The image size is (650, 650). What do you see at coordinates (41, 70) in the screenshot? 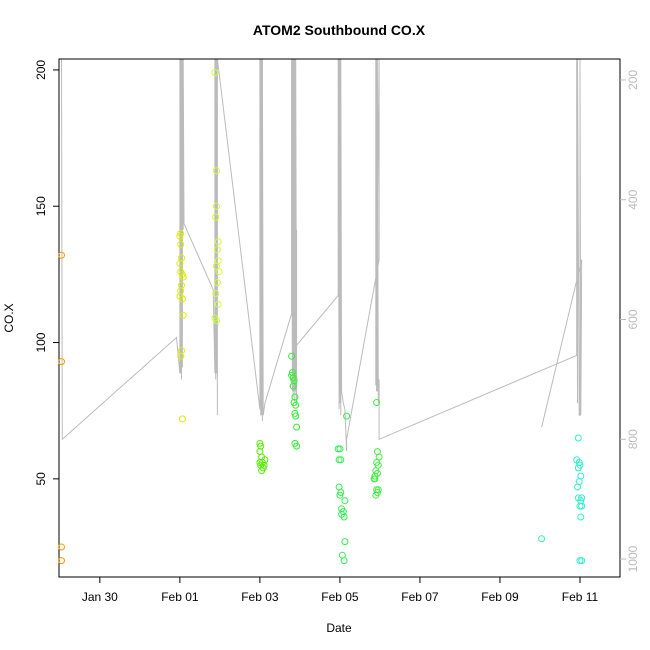
I see `y-left-tick-label: 200` at bounding box center [41, 70].